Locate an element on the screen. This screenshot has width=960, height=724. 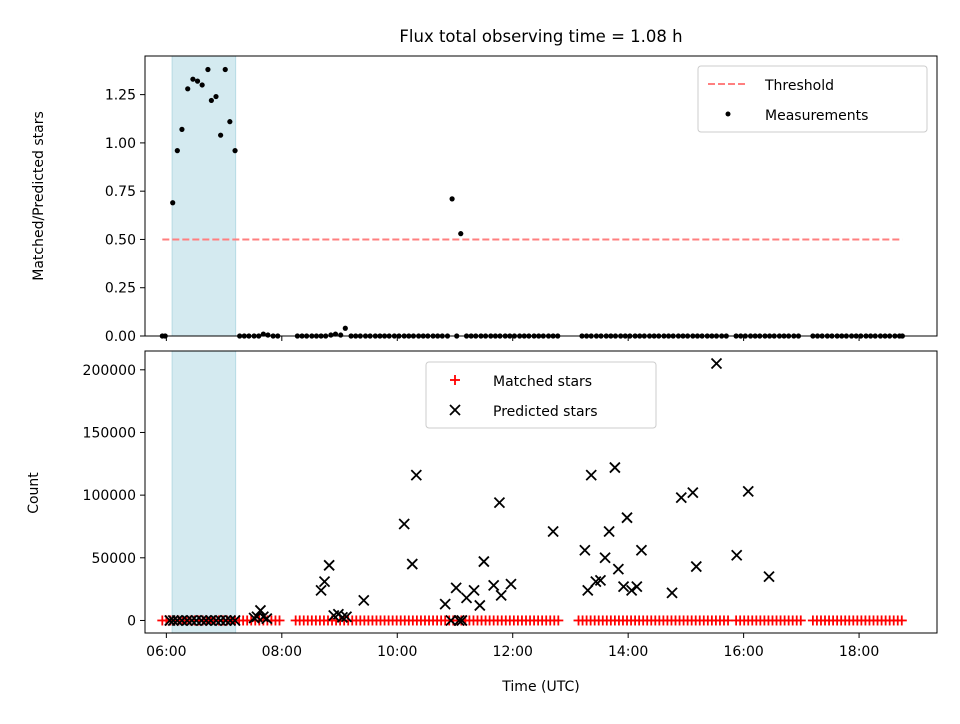
top-y-tick-label: 0.75 is located at coordinates (120, 192).